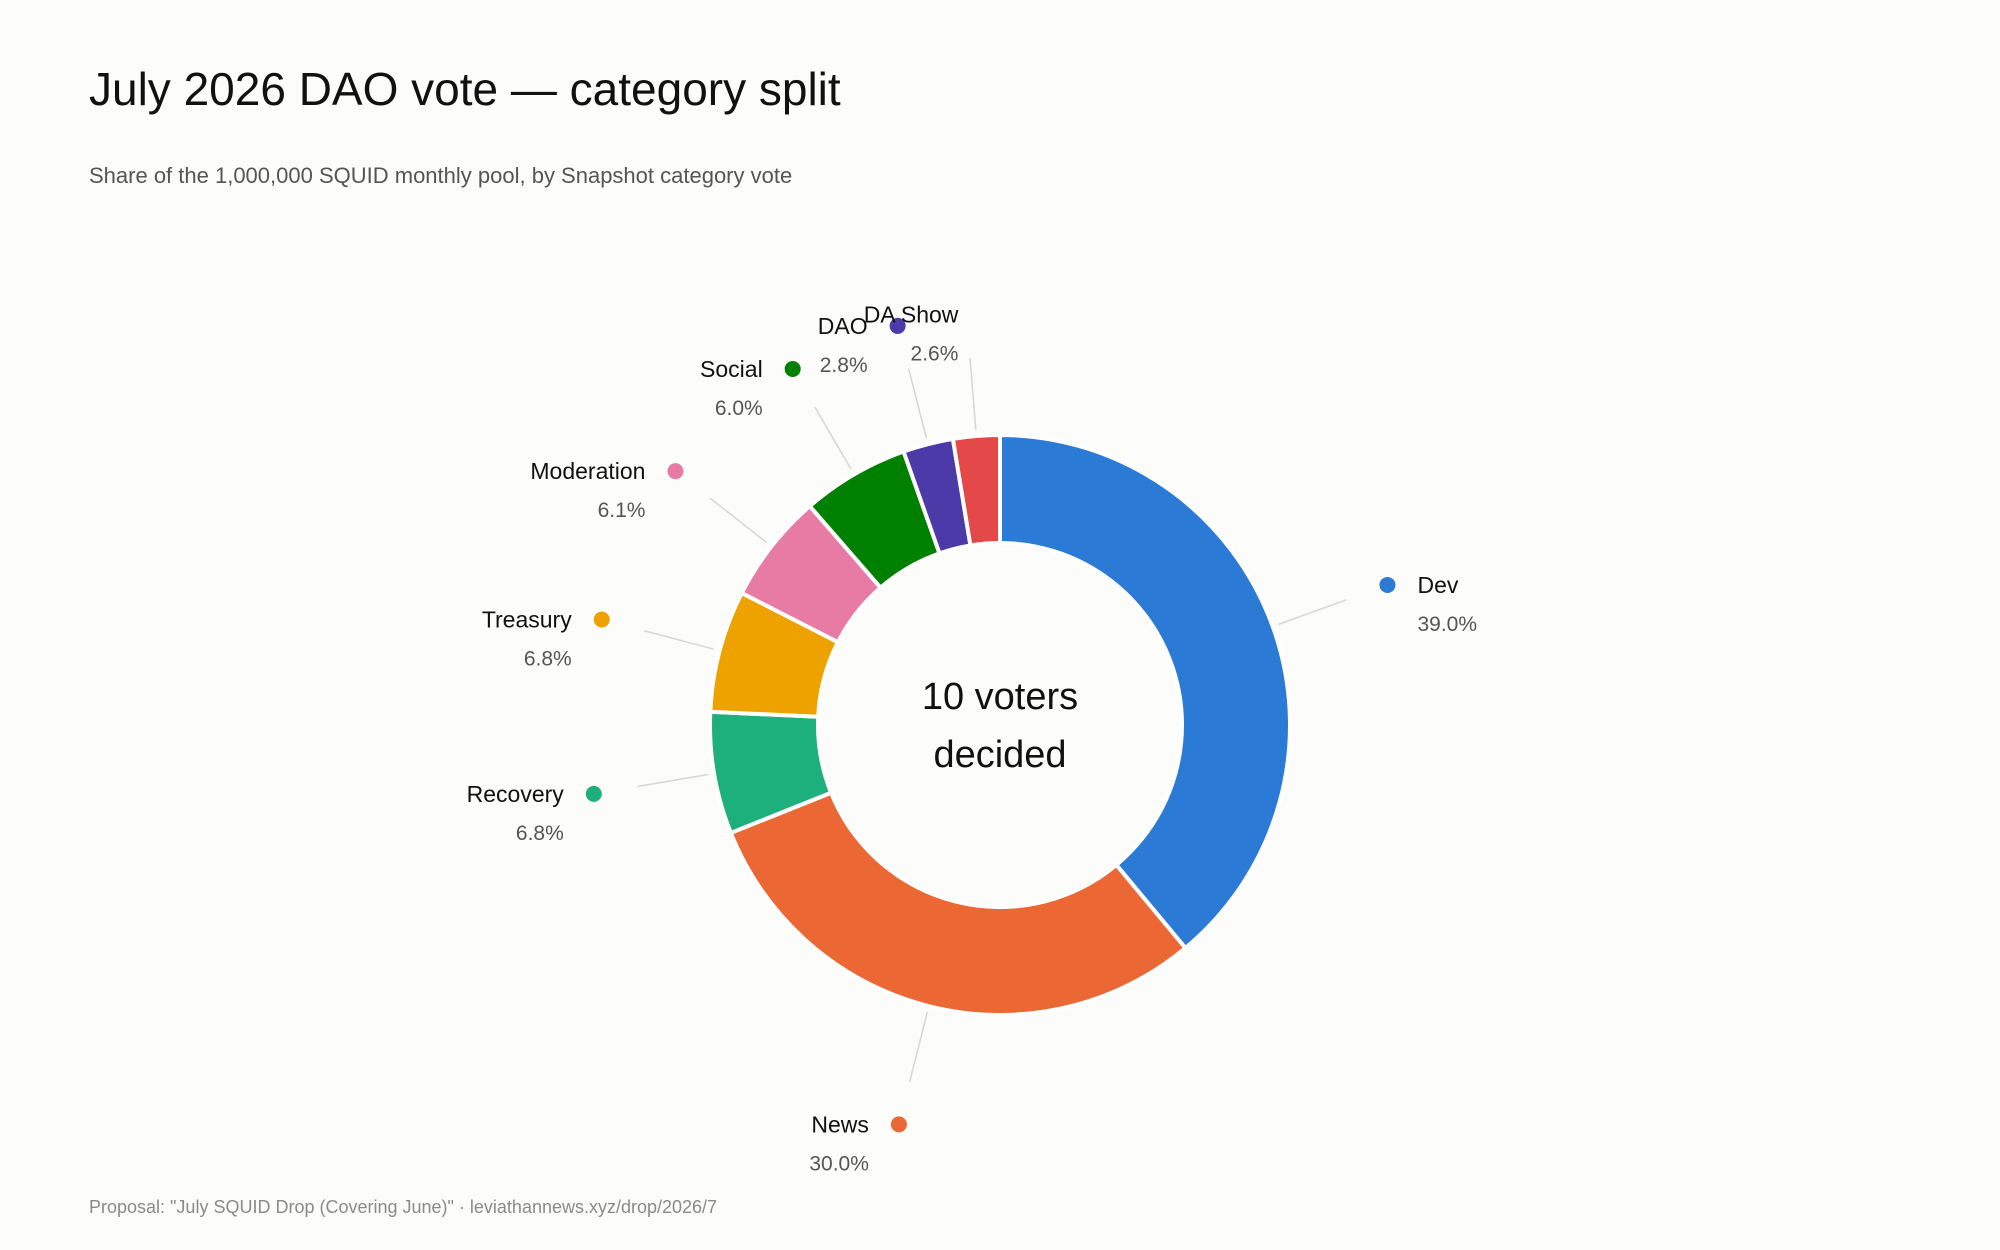 The image size is (2000, 1250). Describe the element at coordinates (1312, 612) in the screenshot. I see `leader-line-dev` at that location.